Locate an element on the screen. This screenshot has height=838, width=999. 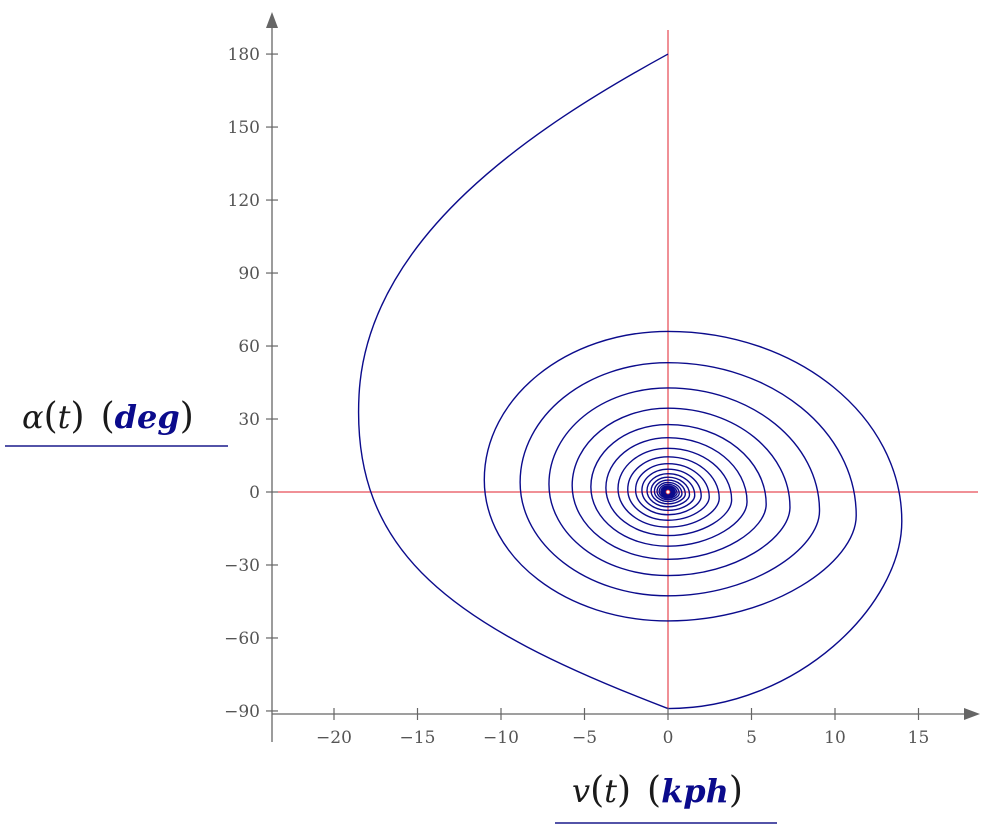
y-tick-label: −60 is located at coordinates (242, 639).